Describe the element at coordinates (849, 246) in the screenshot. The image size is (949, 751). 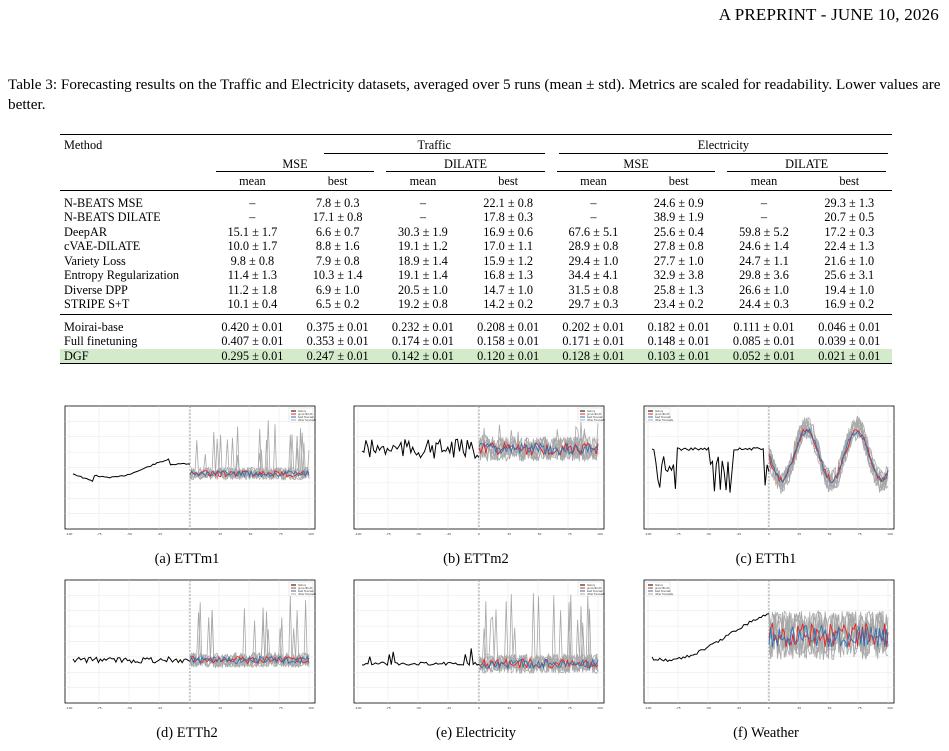
I see `metric-cell: 22.4 ± 1.3` at that location.